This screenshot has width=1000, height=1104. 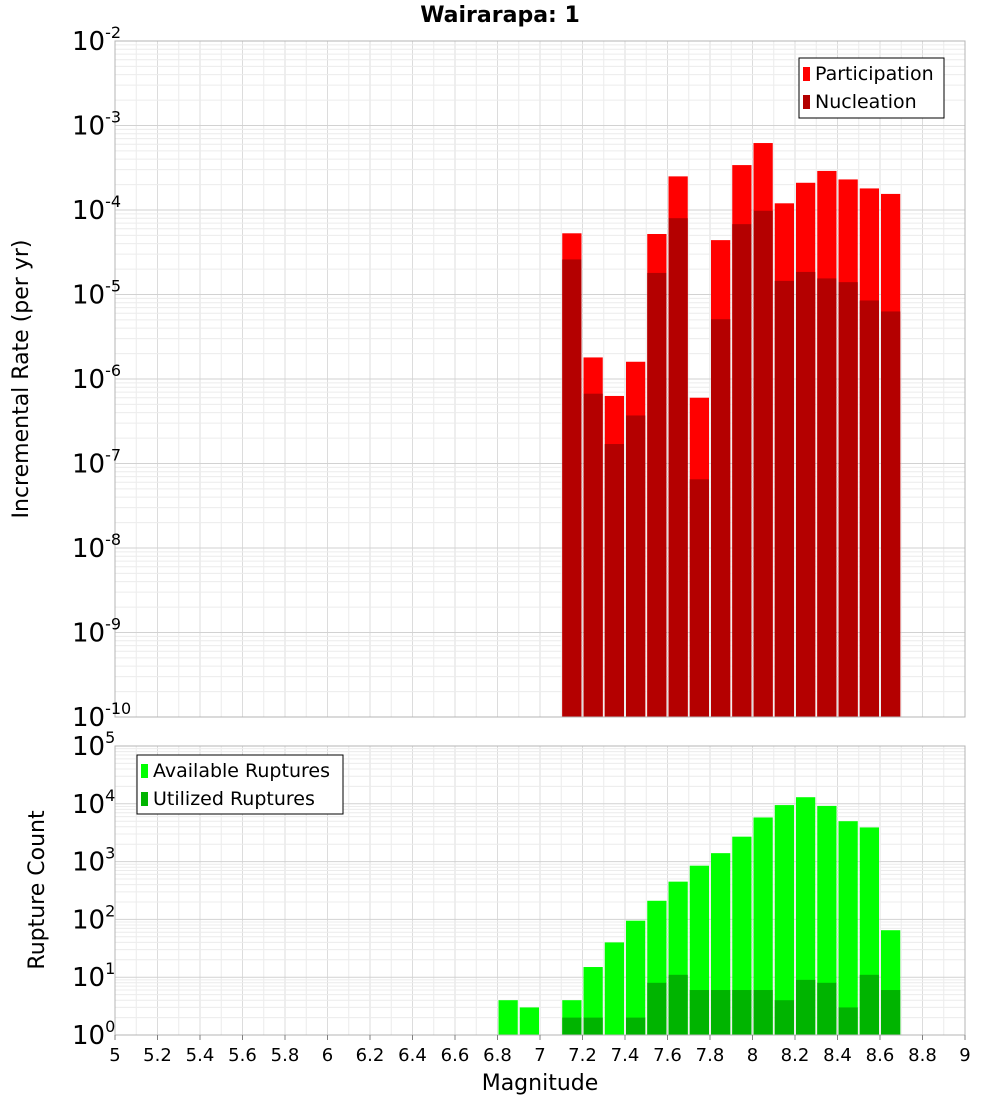 I want to click on x-tick-label: 5.8, so click(x=285, y=1055).